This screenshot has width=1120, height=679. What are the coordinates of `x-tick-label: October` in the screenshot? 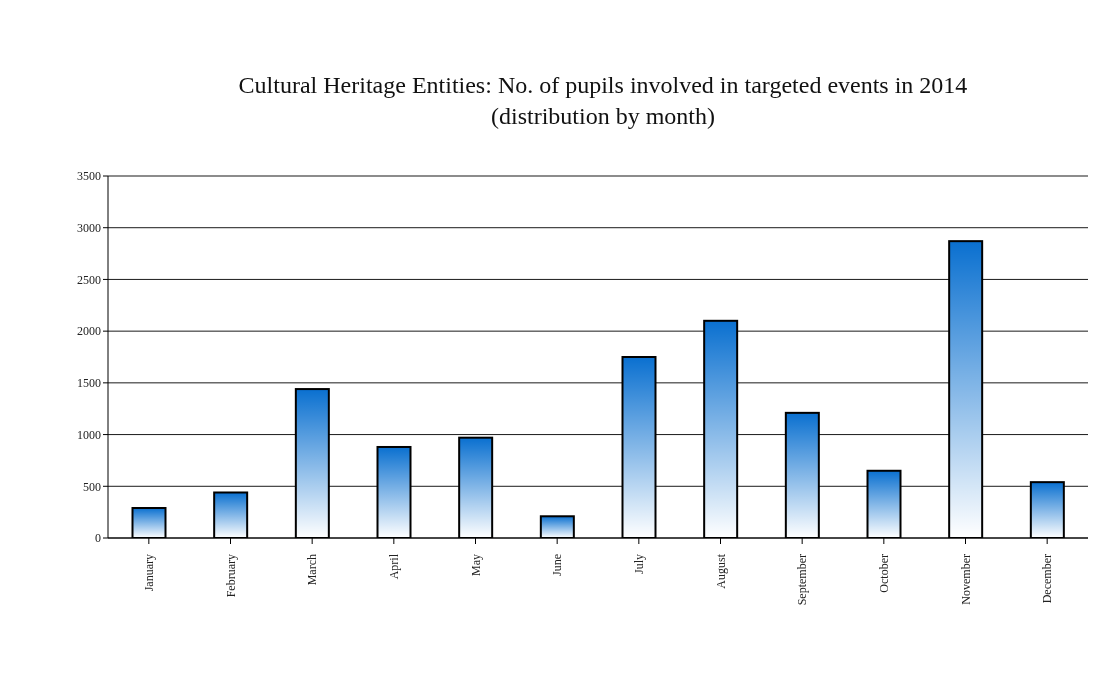 It's located at (883, 573).